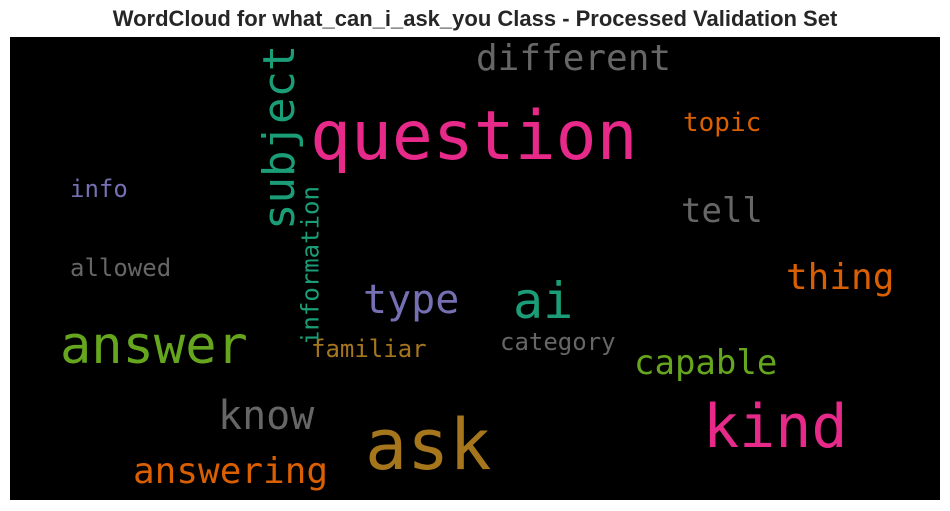 This screenshot has height=511, width=950. Describe the element at coordinates (369, 349) in the screenshot. I see `word-familiar: familiar` at that location.